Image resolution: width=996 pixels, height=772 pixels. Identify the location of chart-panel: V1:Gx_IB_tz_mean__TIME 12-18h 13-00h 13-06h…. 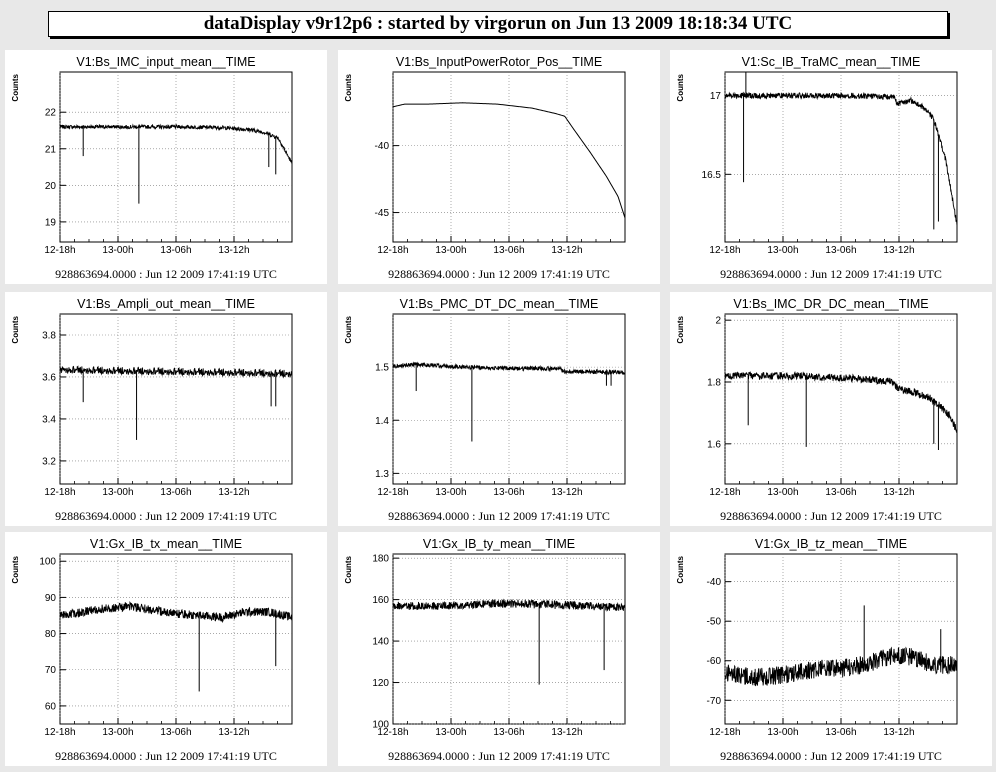
(831, 649).